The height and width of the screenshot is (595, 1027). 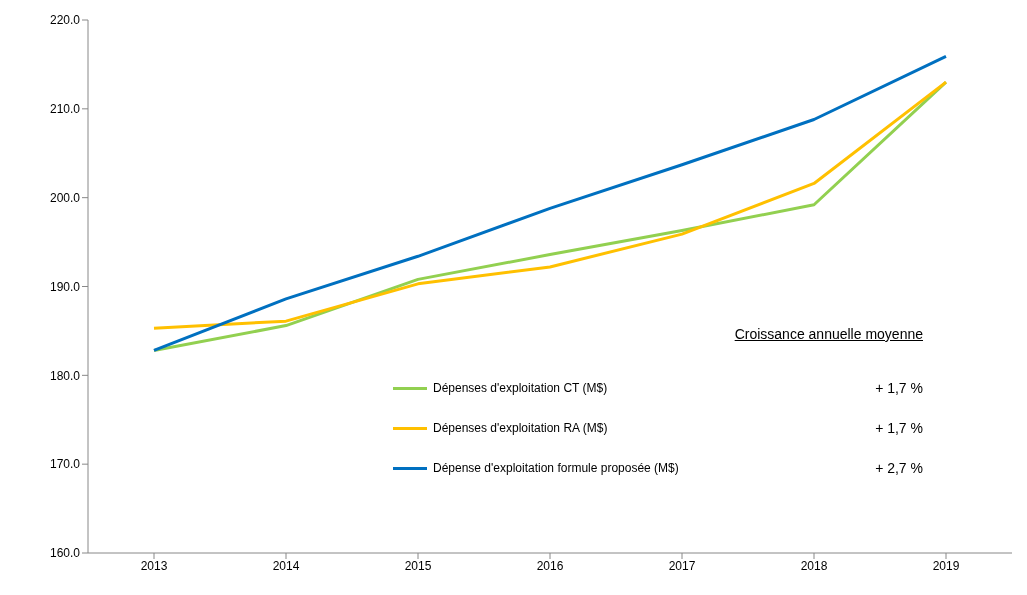 What do you see at coordinates (65, 286) in the screenshot?
I see `y-tick-label: 190.0` at bounding box center [65, 286].